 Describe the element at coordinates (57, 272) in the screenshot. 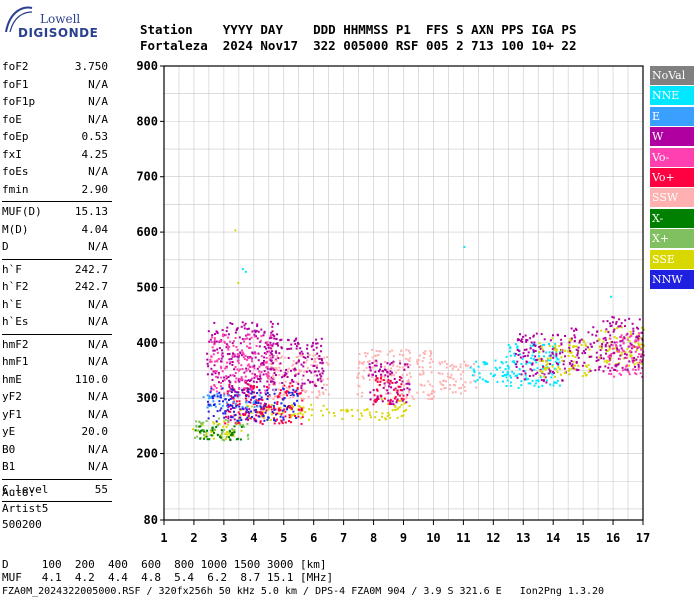

I see `param-row: h`F 242.7` at that location.